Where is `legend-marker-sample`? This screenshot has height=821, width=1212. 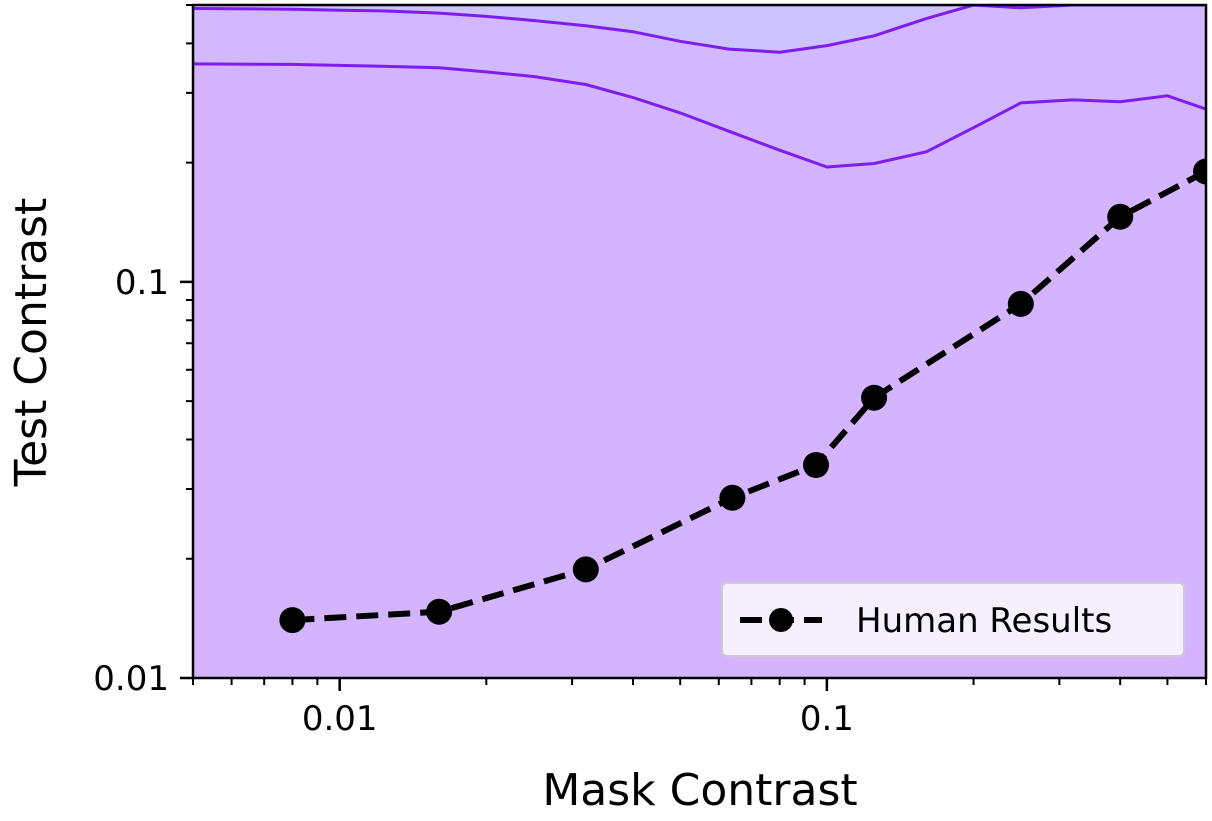
legend-marker-sample is located at coordinates (781, 620).